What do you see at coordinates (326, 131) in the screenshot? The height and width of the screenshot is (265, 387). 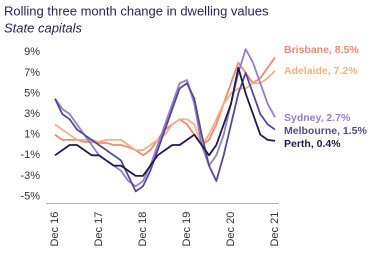 I see `legend-label: Melbourne, 1.5%` at bounding box center [326, 131].